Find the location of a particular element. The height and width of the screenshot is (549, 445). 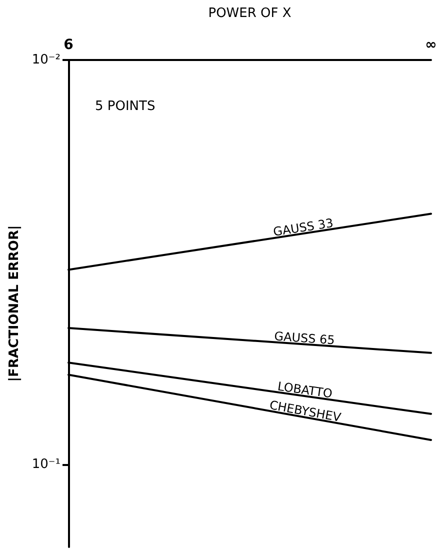

text: LOBATTO is located at coordinates (305, 390).